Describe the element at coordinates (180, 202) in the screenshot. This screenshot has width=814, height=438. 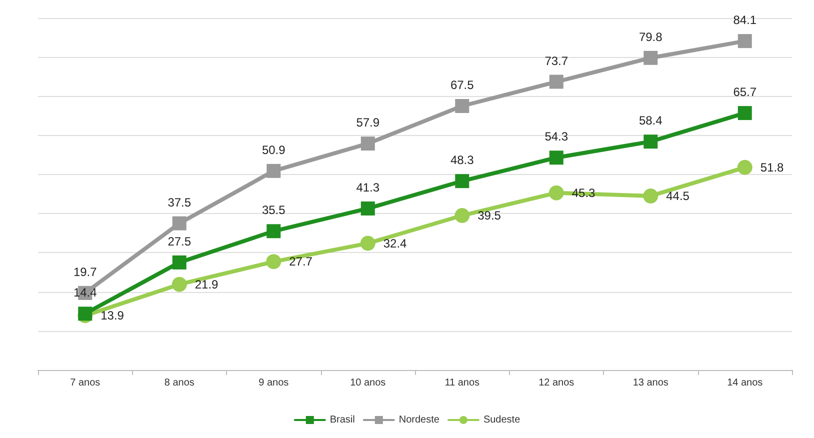
I see `data-label: 37.5` at that location.